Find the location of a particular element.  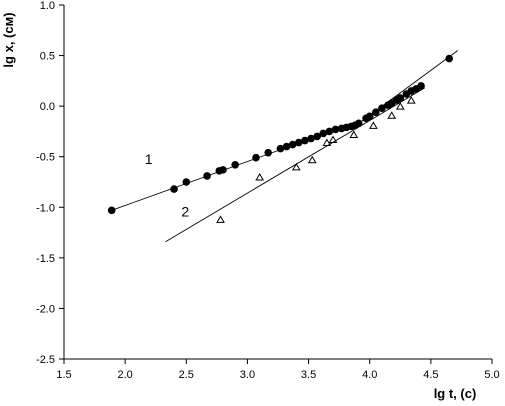

series-label-1: 1 is located at coordinates (149, 159).